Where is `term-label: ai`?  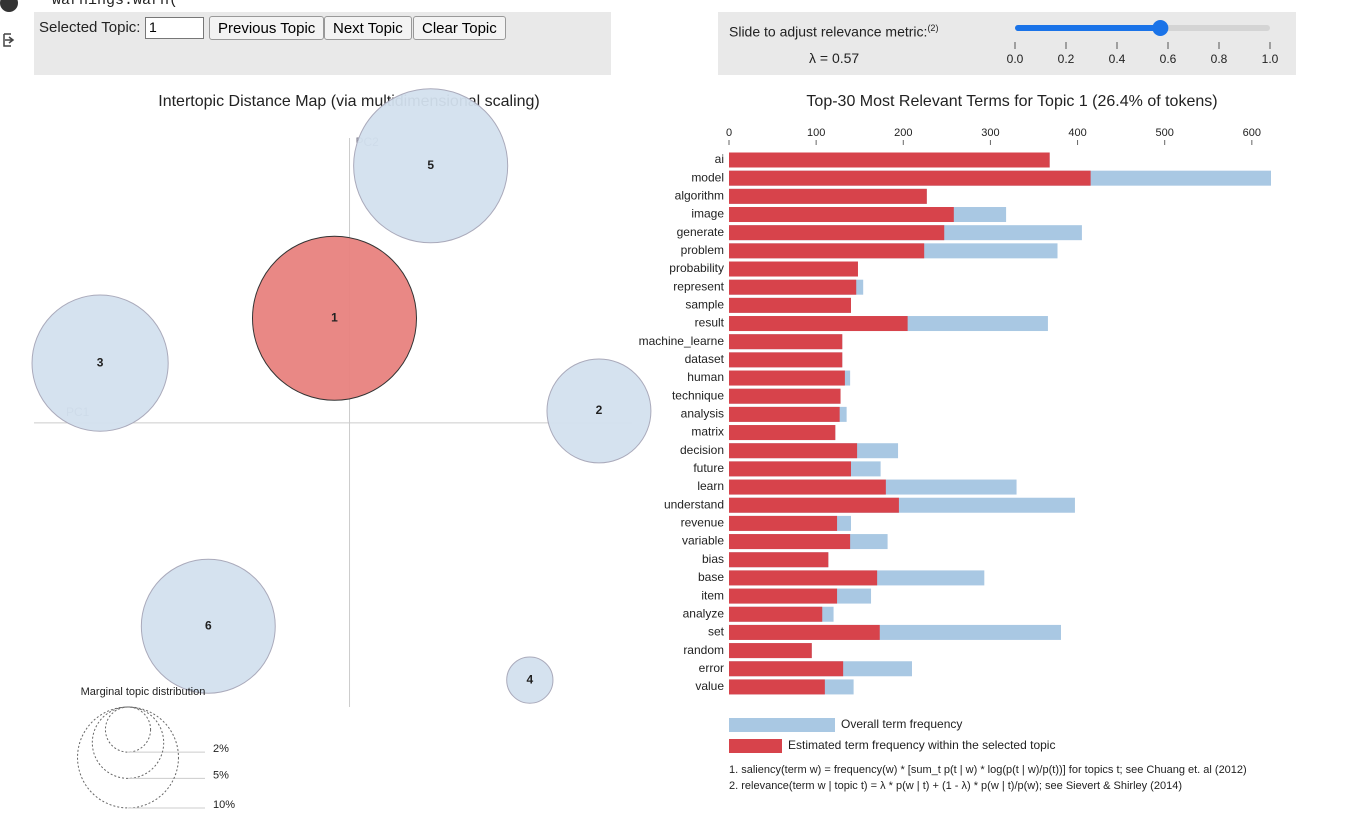
term-label: ai is located at coordinates (719, 159).